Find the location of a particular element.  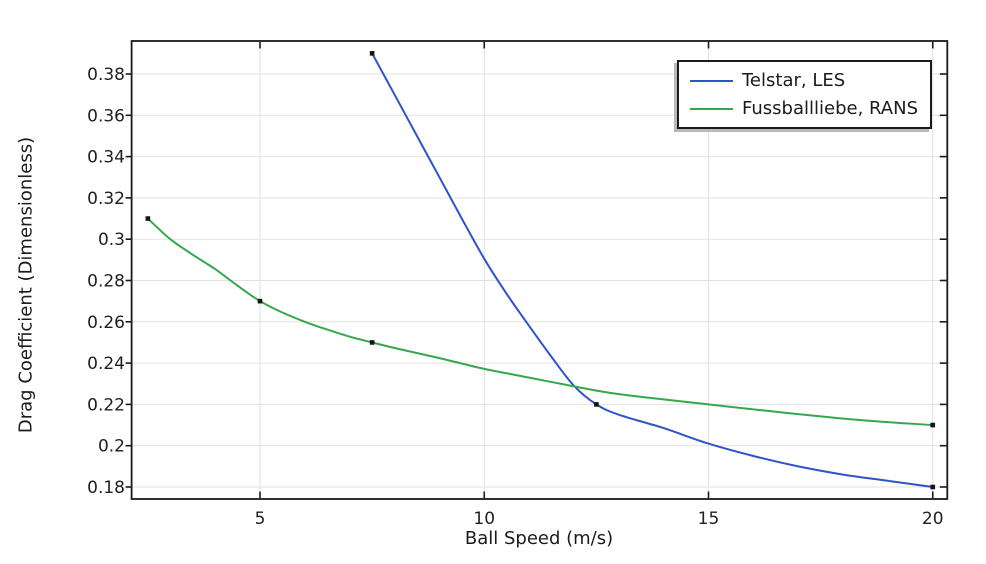

y-tick-label: 0.18 is located at coordinates (106, 488).